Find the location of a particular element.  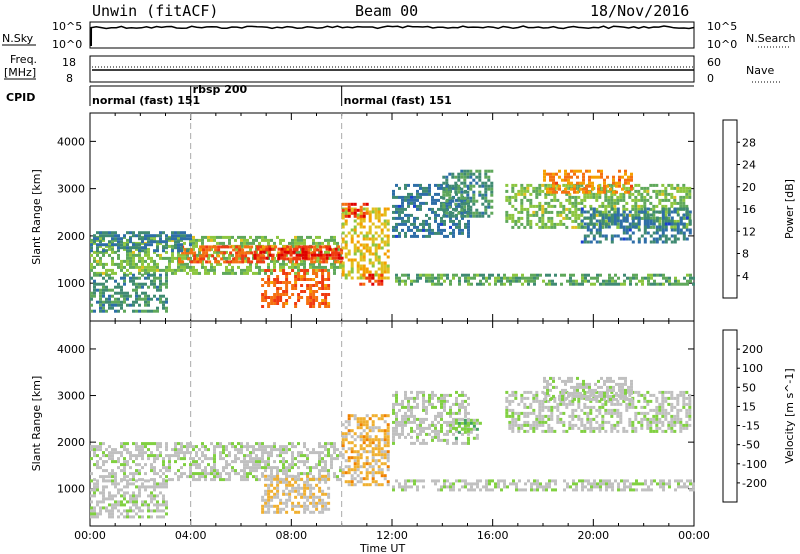

data-region is located at coordinates (468, 429).